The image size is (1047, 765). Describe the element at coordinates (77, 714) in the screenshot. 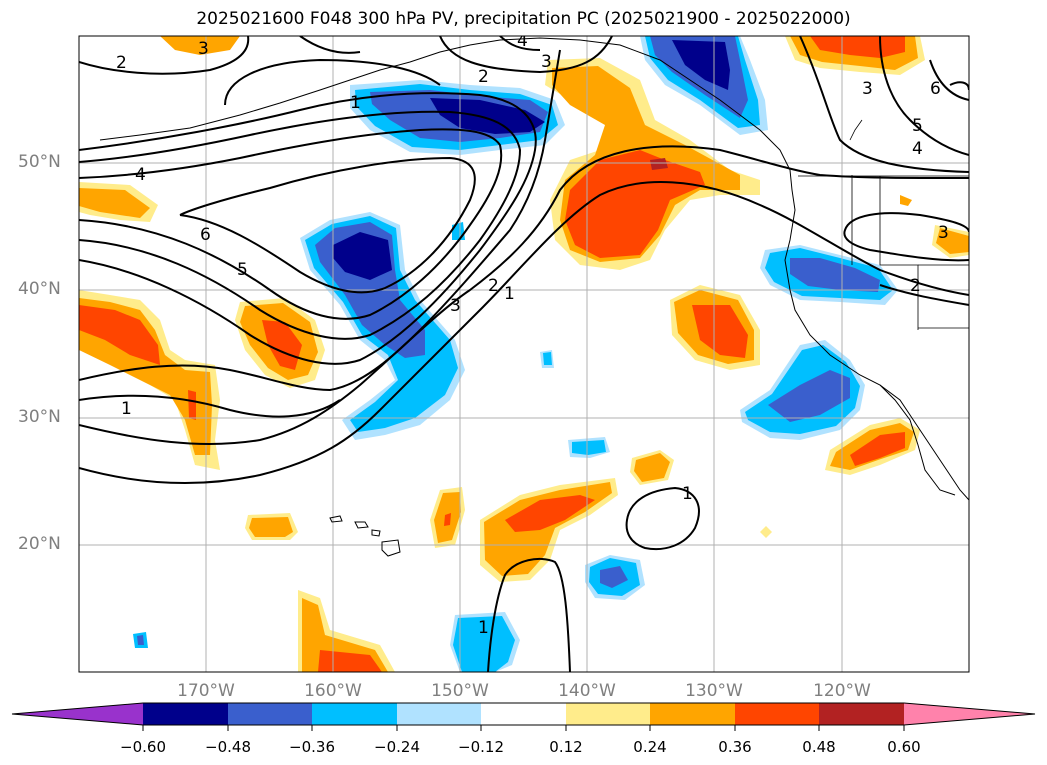

I see `colorbar-extend-low` at that location.